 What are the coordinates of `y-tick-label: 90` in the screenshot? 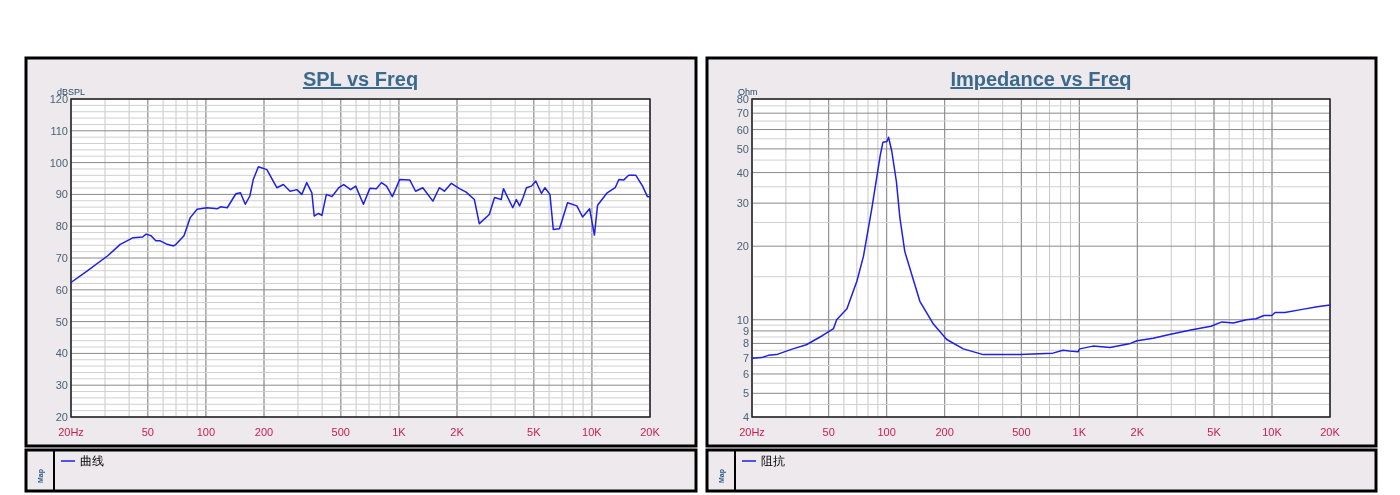 It's located at (61, 194).